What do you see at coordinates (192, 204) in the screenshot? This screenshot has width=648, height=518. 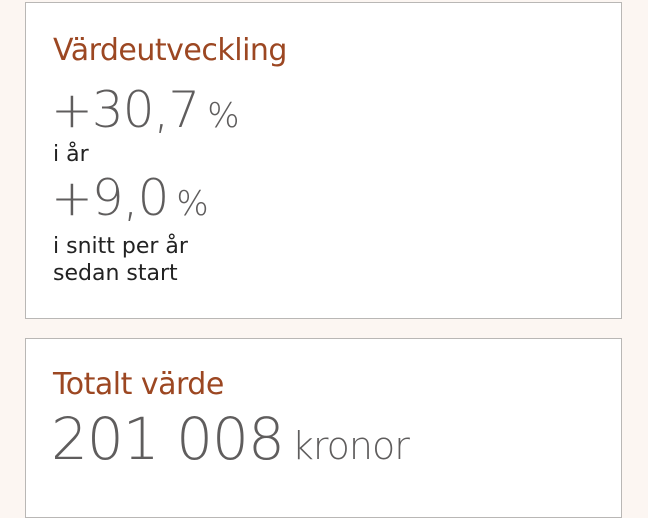 I see `average-change-unit: %` at bounding box center [192, 204].